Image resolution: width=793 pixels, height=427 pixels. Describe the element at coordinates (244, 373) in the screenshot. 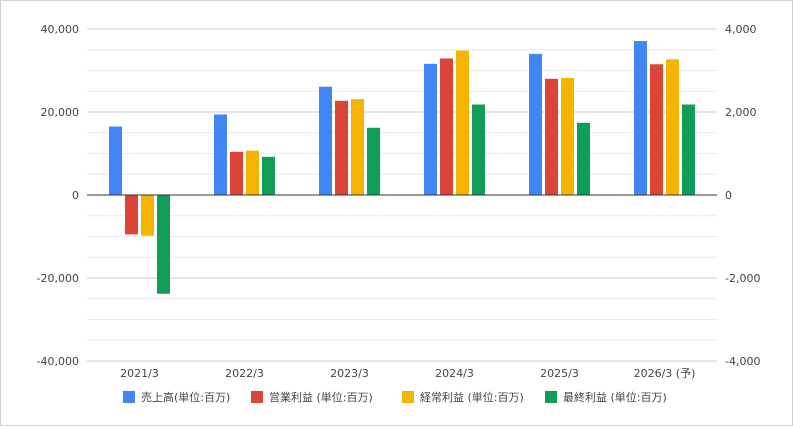

I see `x-tick-label: 2022/3` at that location.